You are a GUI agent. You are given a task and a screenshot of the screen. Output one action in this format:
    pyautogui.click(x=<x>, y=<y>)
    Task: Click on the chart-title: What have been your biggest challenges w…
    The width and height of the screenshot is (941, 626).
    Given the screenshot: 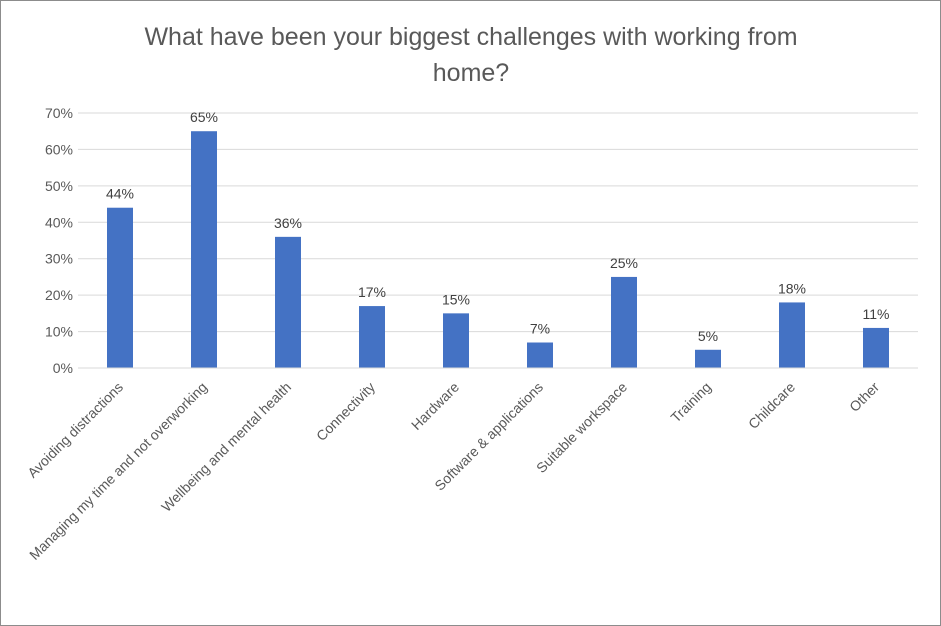 What is the action you would take?
    pyautogui.click(x=470, y=55)
    